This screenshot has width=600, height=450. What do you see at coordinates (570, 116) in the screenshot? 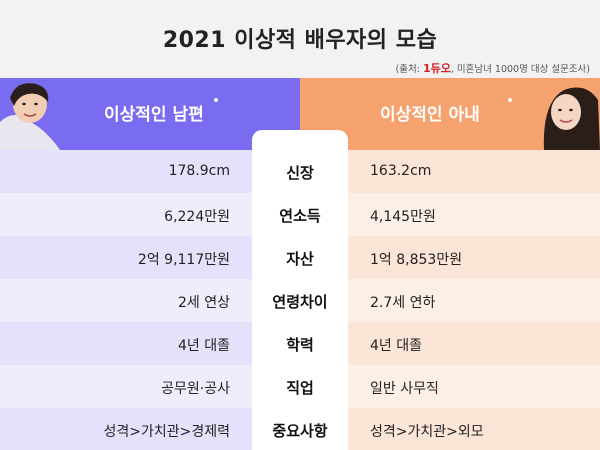
I see `wife-photo` at bounding box center [570, 116].